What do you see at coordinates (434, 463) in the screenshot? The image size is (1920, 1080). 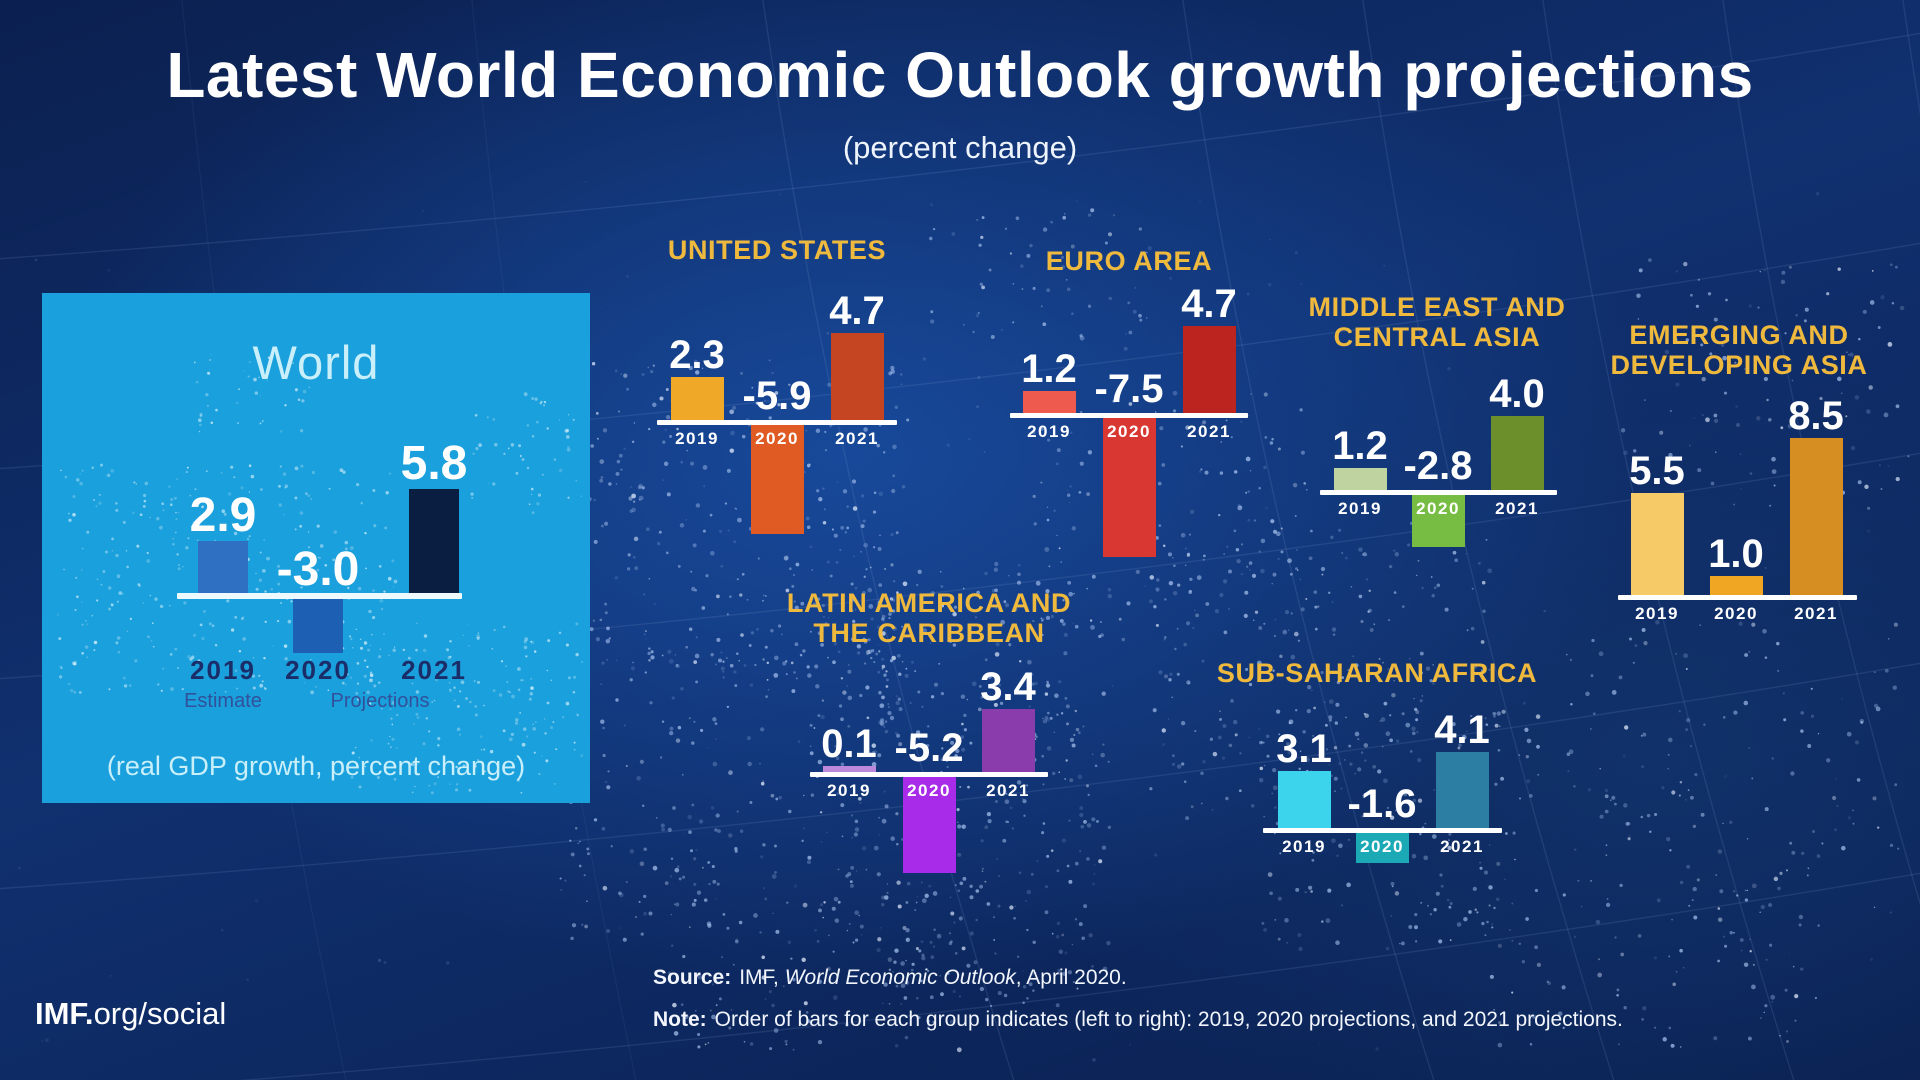 I see `value-label-2021: 5.8` at bounding box center [434, 463].